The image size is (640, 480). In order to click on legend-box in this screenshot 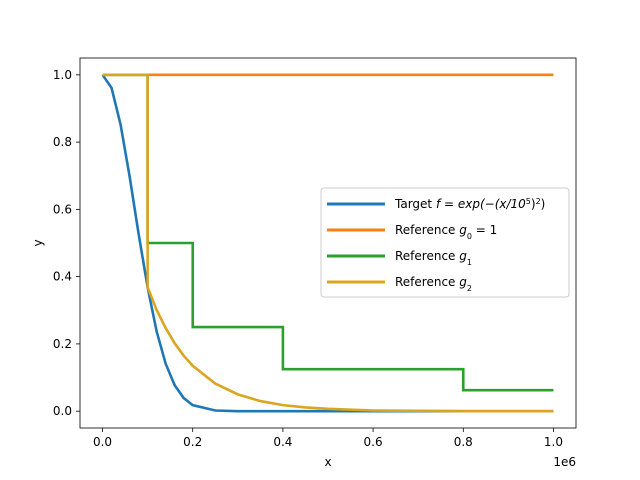, I will do `click(445, 242)`.